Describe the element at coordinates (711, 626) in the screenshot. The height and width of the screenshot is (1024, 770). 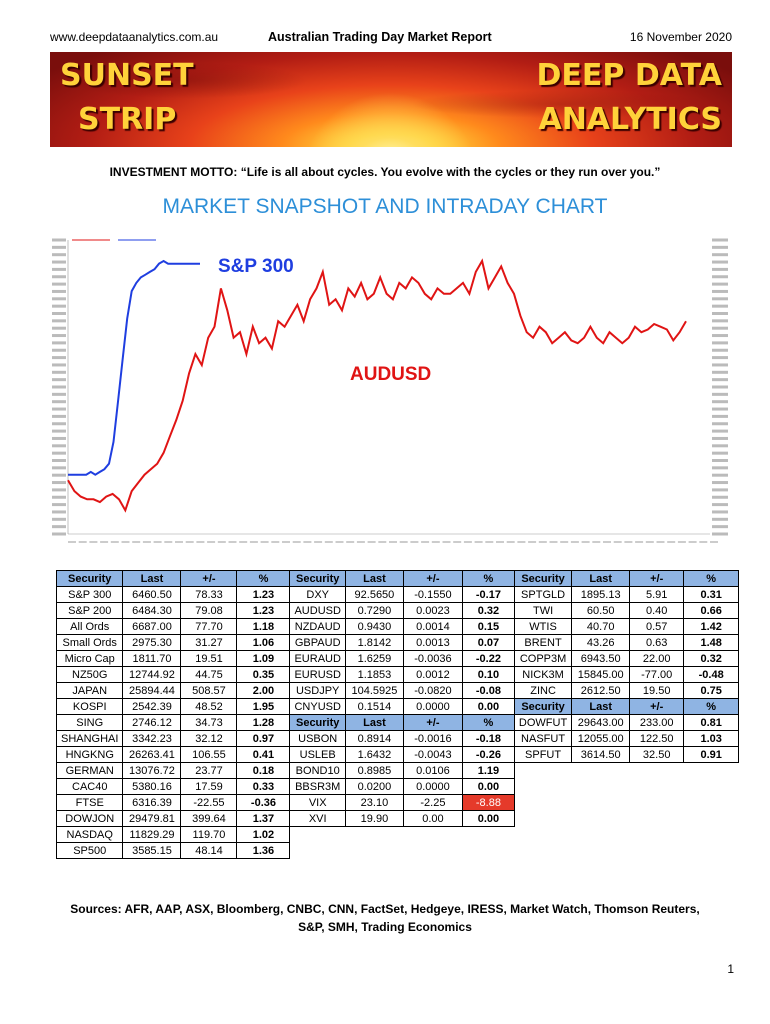
I see `table-cell: 1.42` at that location.